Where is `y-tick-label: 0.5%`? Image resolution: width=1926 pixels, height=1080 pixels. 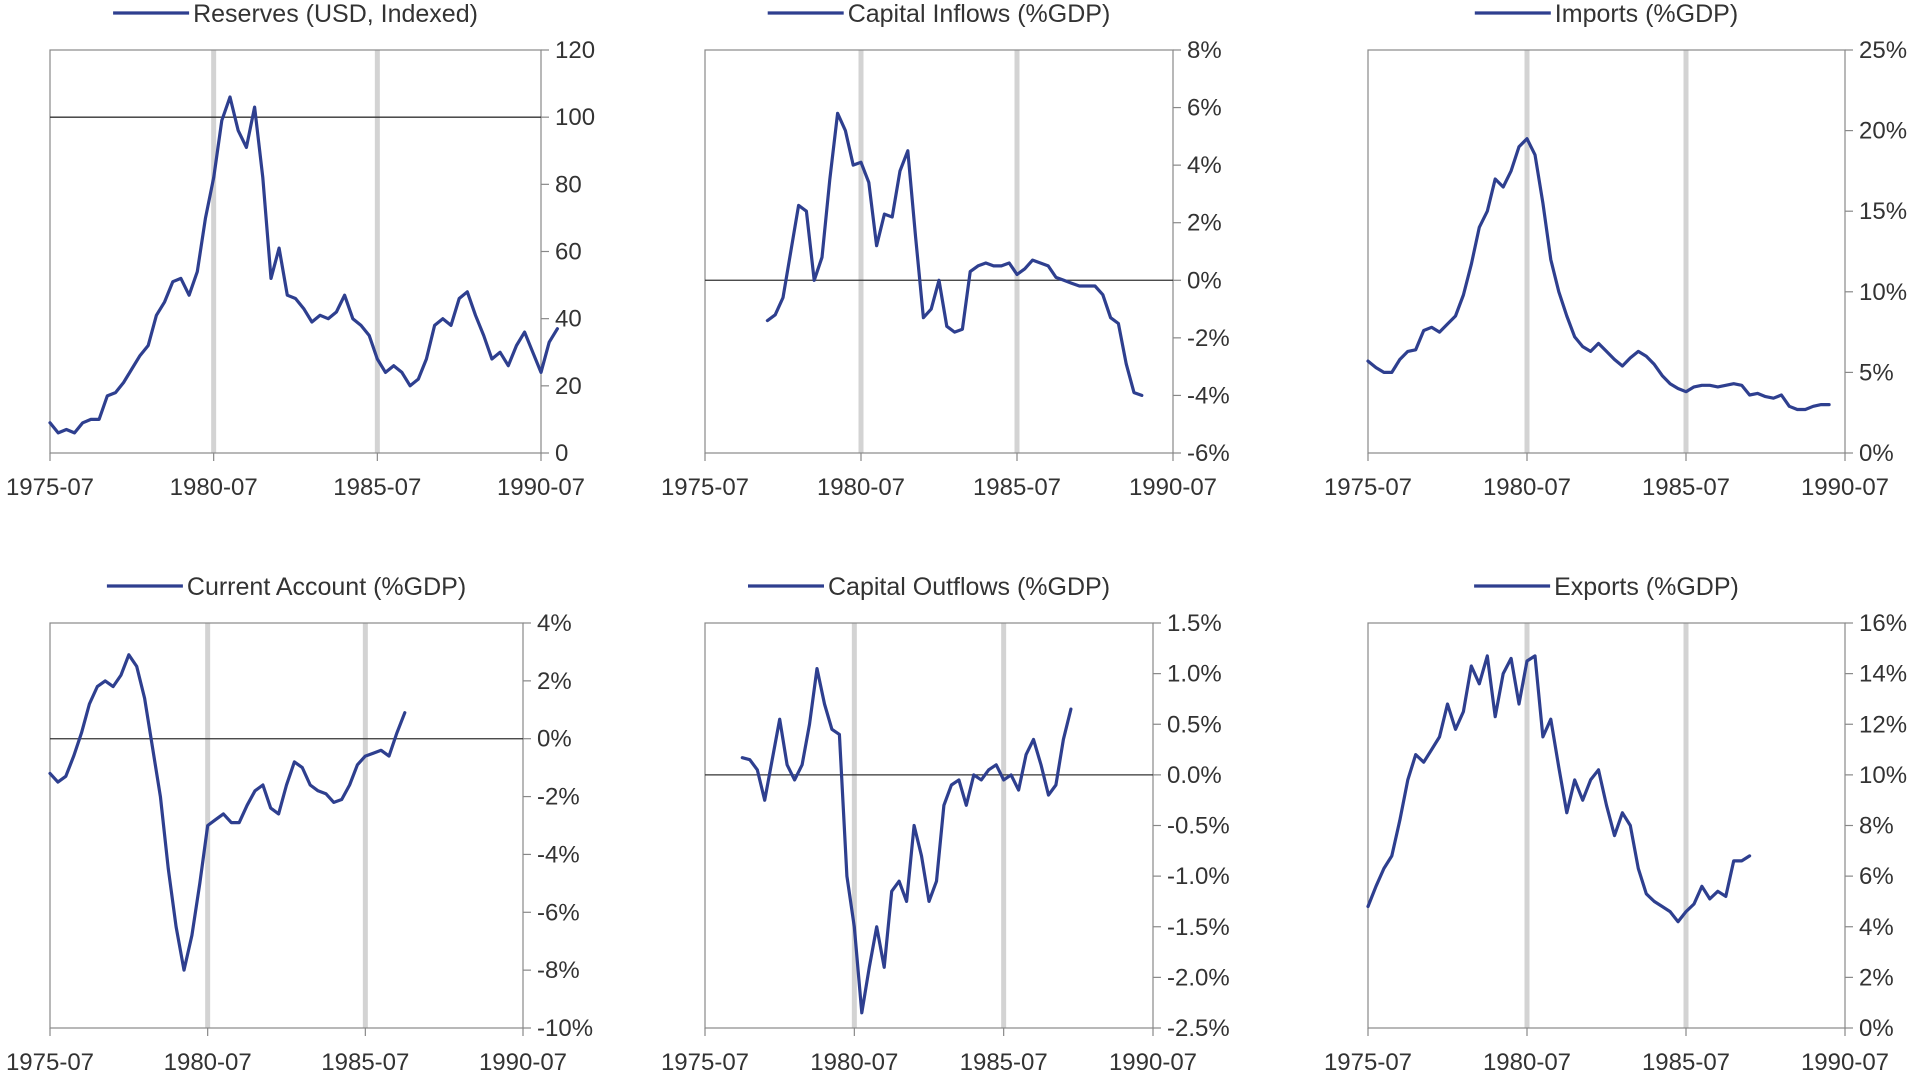
y-tick-label: 0.5% is located at coordinates (1194, 724).